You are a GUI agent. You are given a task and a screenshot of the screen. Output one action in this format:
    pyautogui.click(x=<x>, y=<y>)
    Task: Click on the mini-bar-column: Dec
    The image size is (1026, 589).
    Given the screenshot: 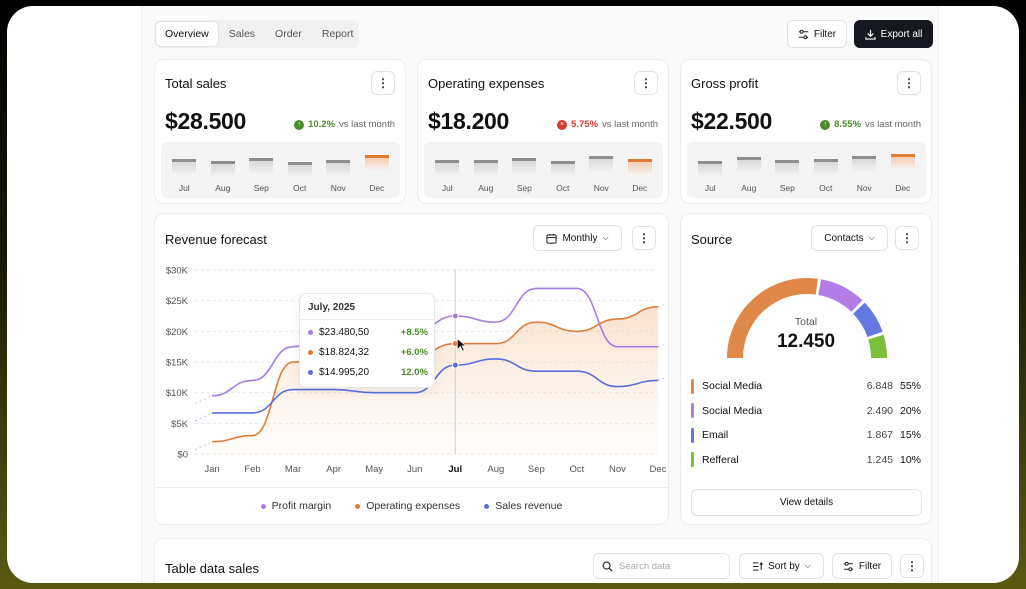 What is the action you would take?
    pyautogui.click(x=640, y=170)
    